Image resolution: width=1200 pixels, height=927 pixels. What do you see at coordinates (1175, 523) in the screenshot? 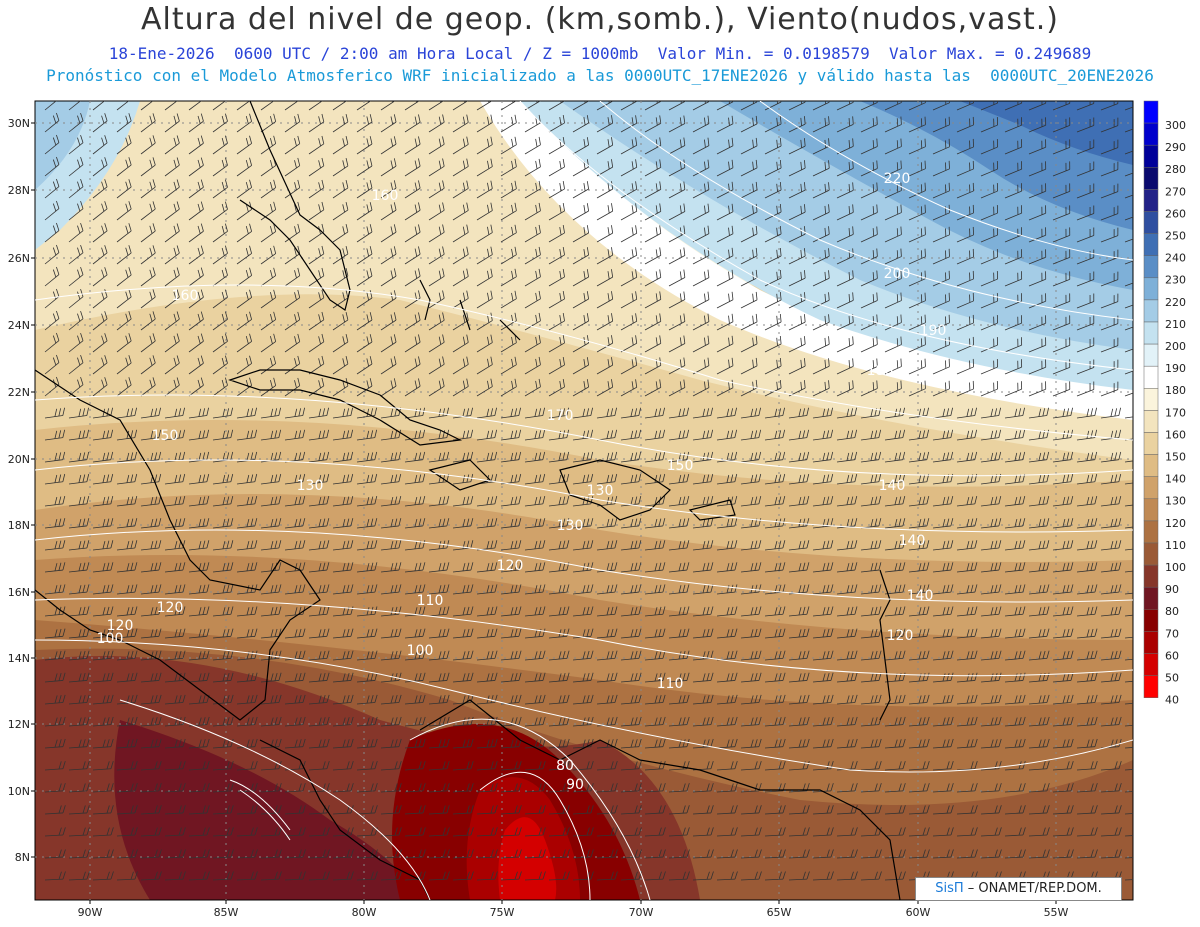
I see `colorbar-label: 120` at bounding box center [1175, 523].